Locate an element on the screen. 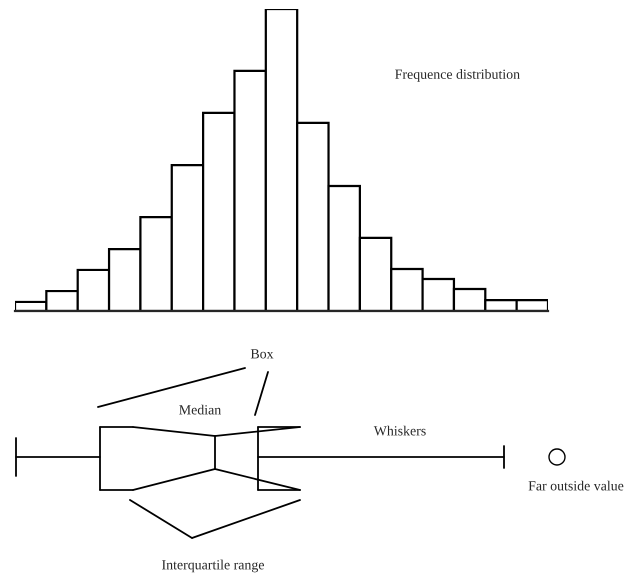  text: Median is located at coordinates (200, 409).